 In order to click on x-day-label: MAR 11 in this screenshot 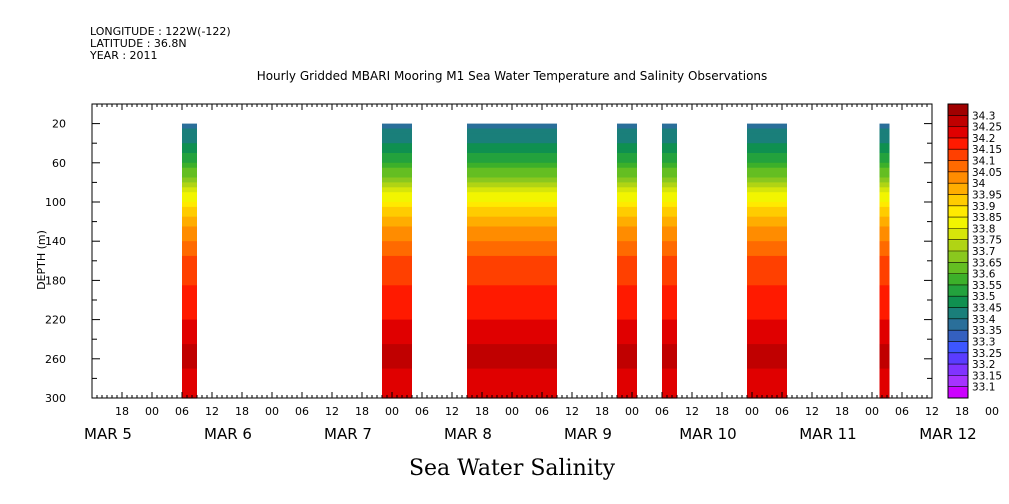, I will do `click(827, 434)`.